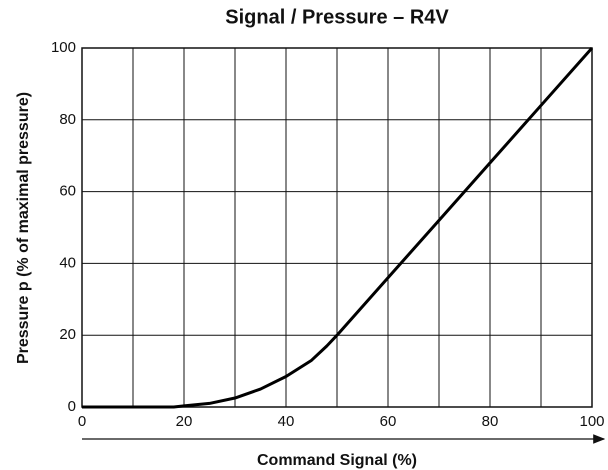 The height and width of the screenshot is (470, 608). I want to click on x-tick-label: 100, so click(591, 421).